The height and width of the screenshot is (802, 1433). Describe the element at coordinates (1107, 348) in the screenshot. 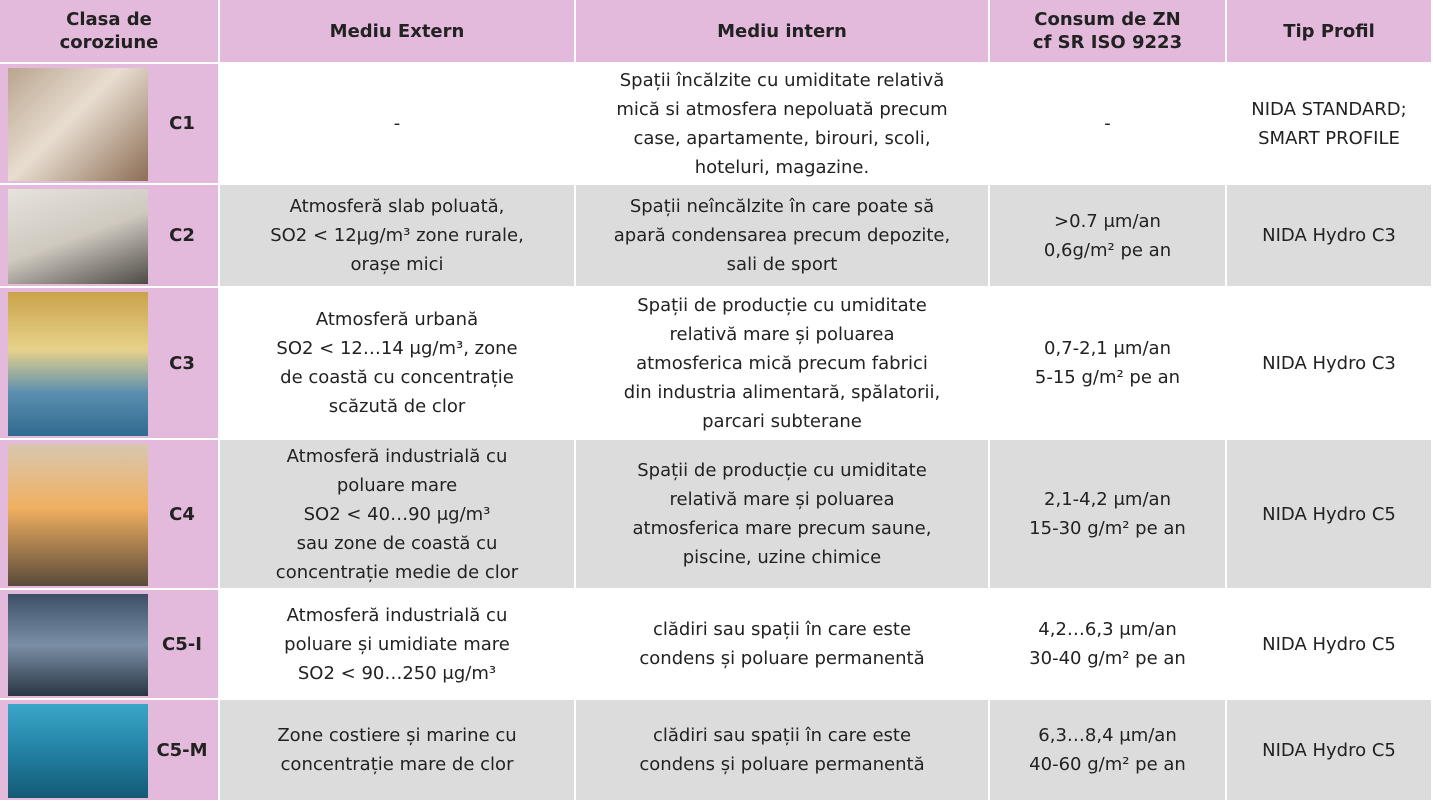

I see `text-line: 0,7-2,1 μm/an` at that location.